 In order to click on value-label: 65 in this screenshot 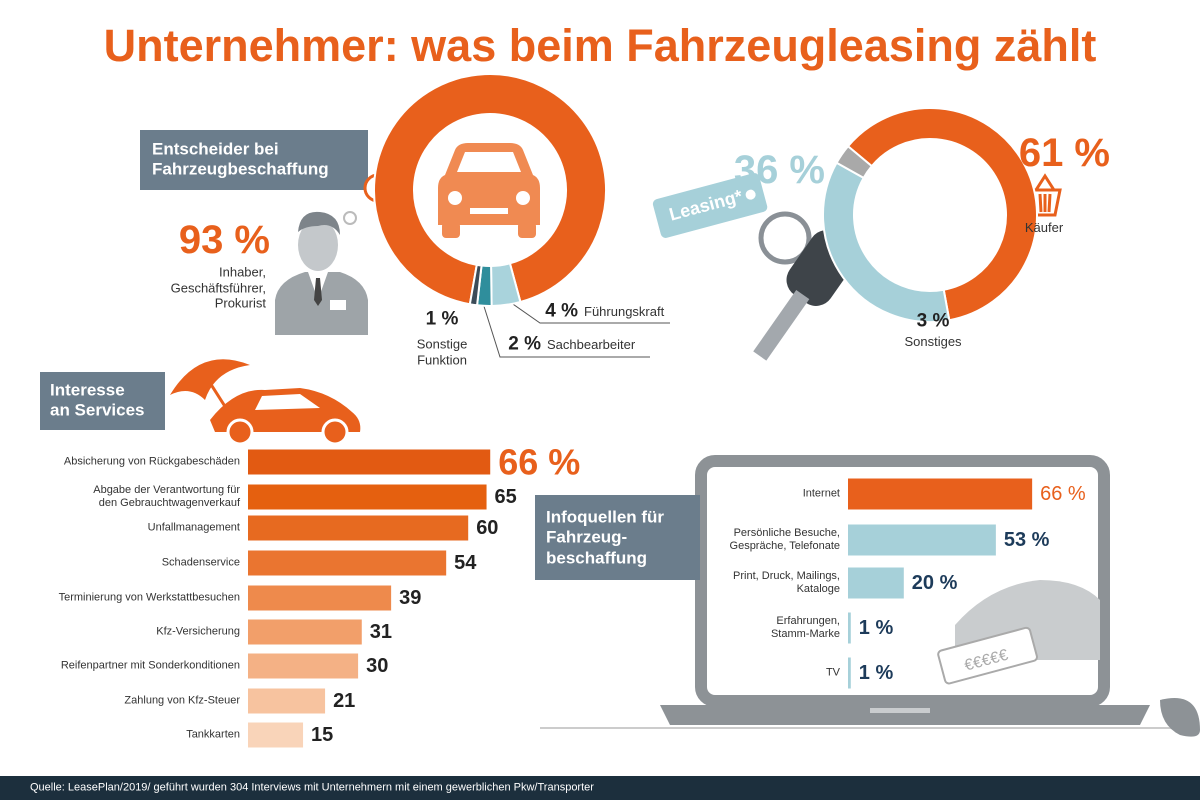, I will do `click(505, 497)`.